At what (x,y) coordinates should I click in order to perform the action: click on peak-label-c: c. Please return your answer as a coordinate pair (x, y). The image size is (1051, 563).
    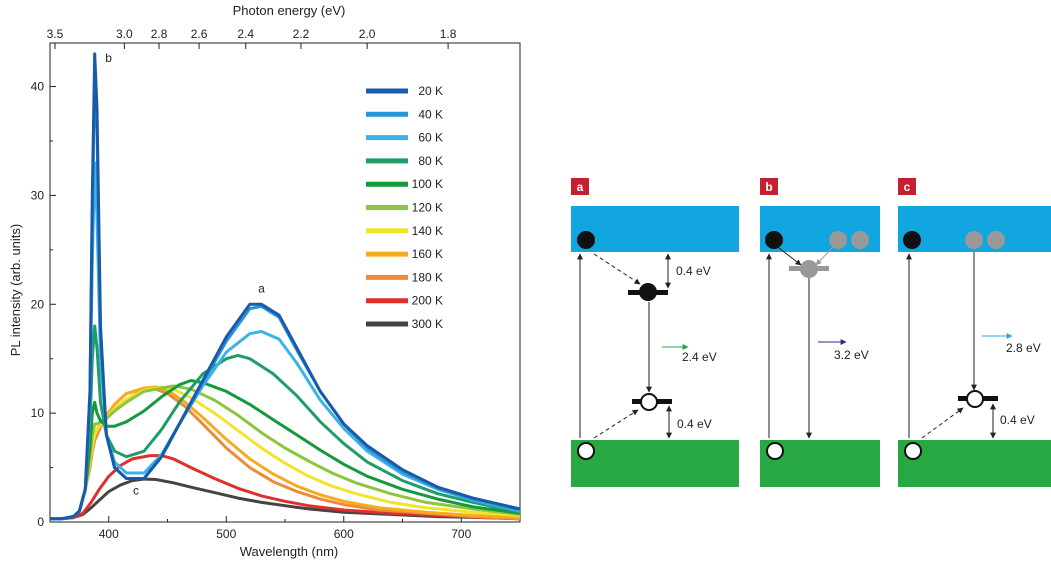
    Looking at the image, I should click on (136, 490).